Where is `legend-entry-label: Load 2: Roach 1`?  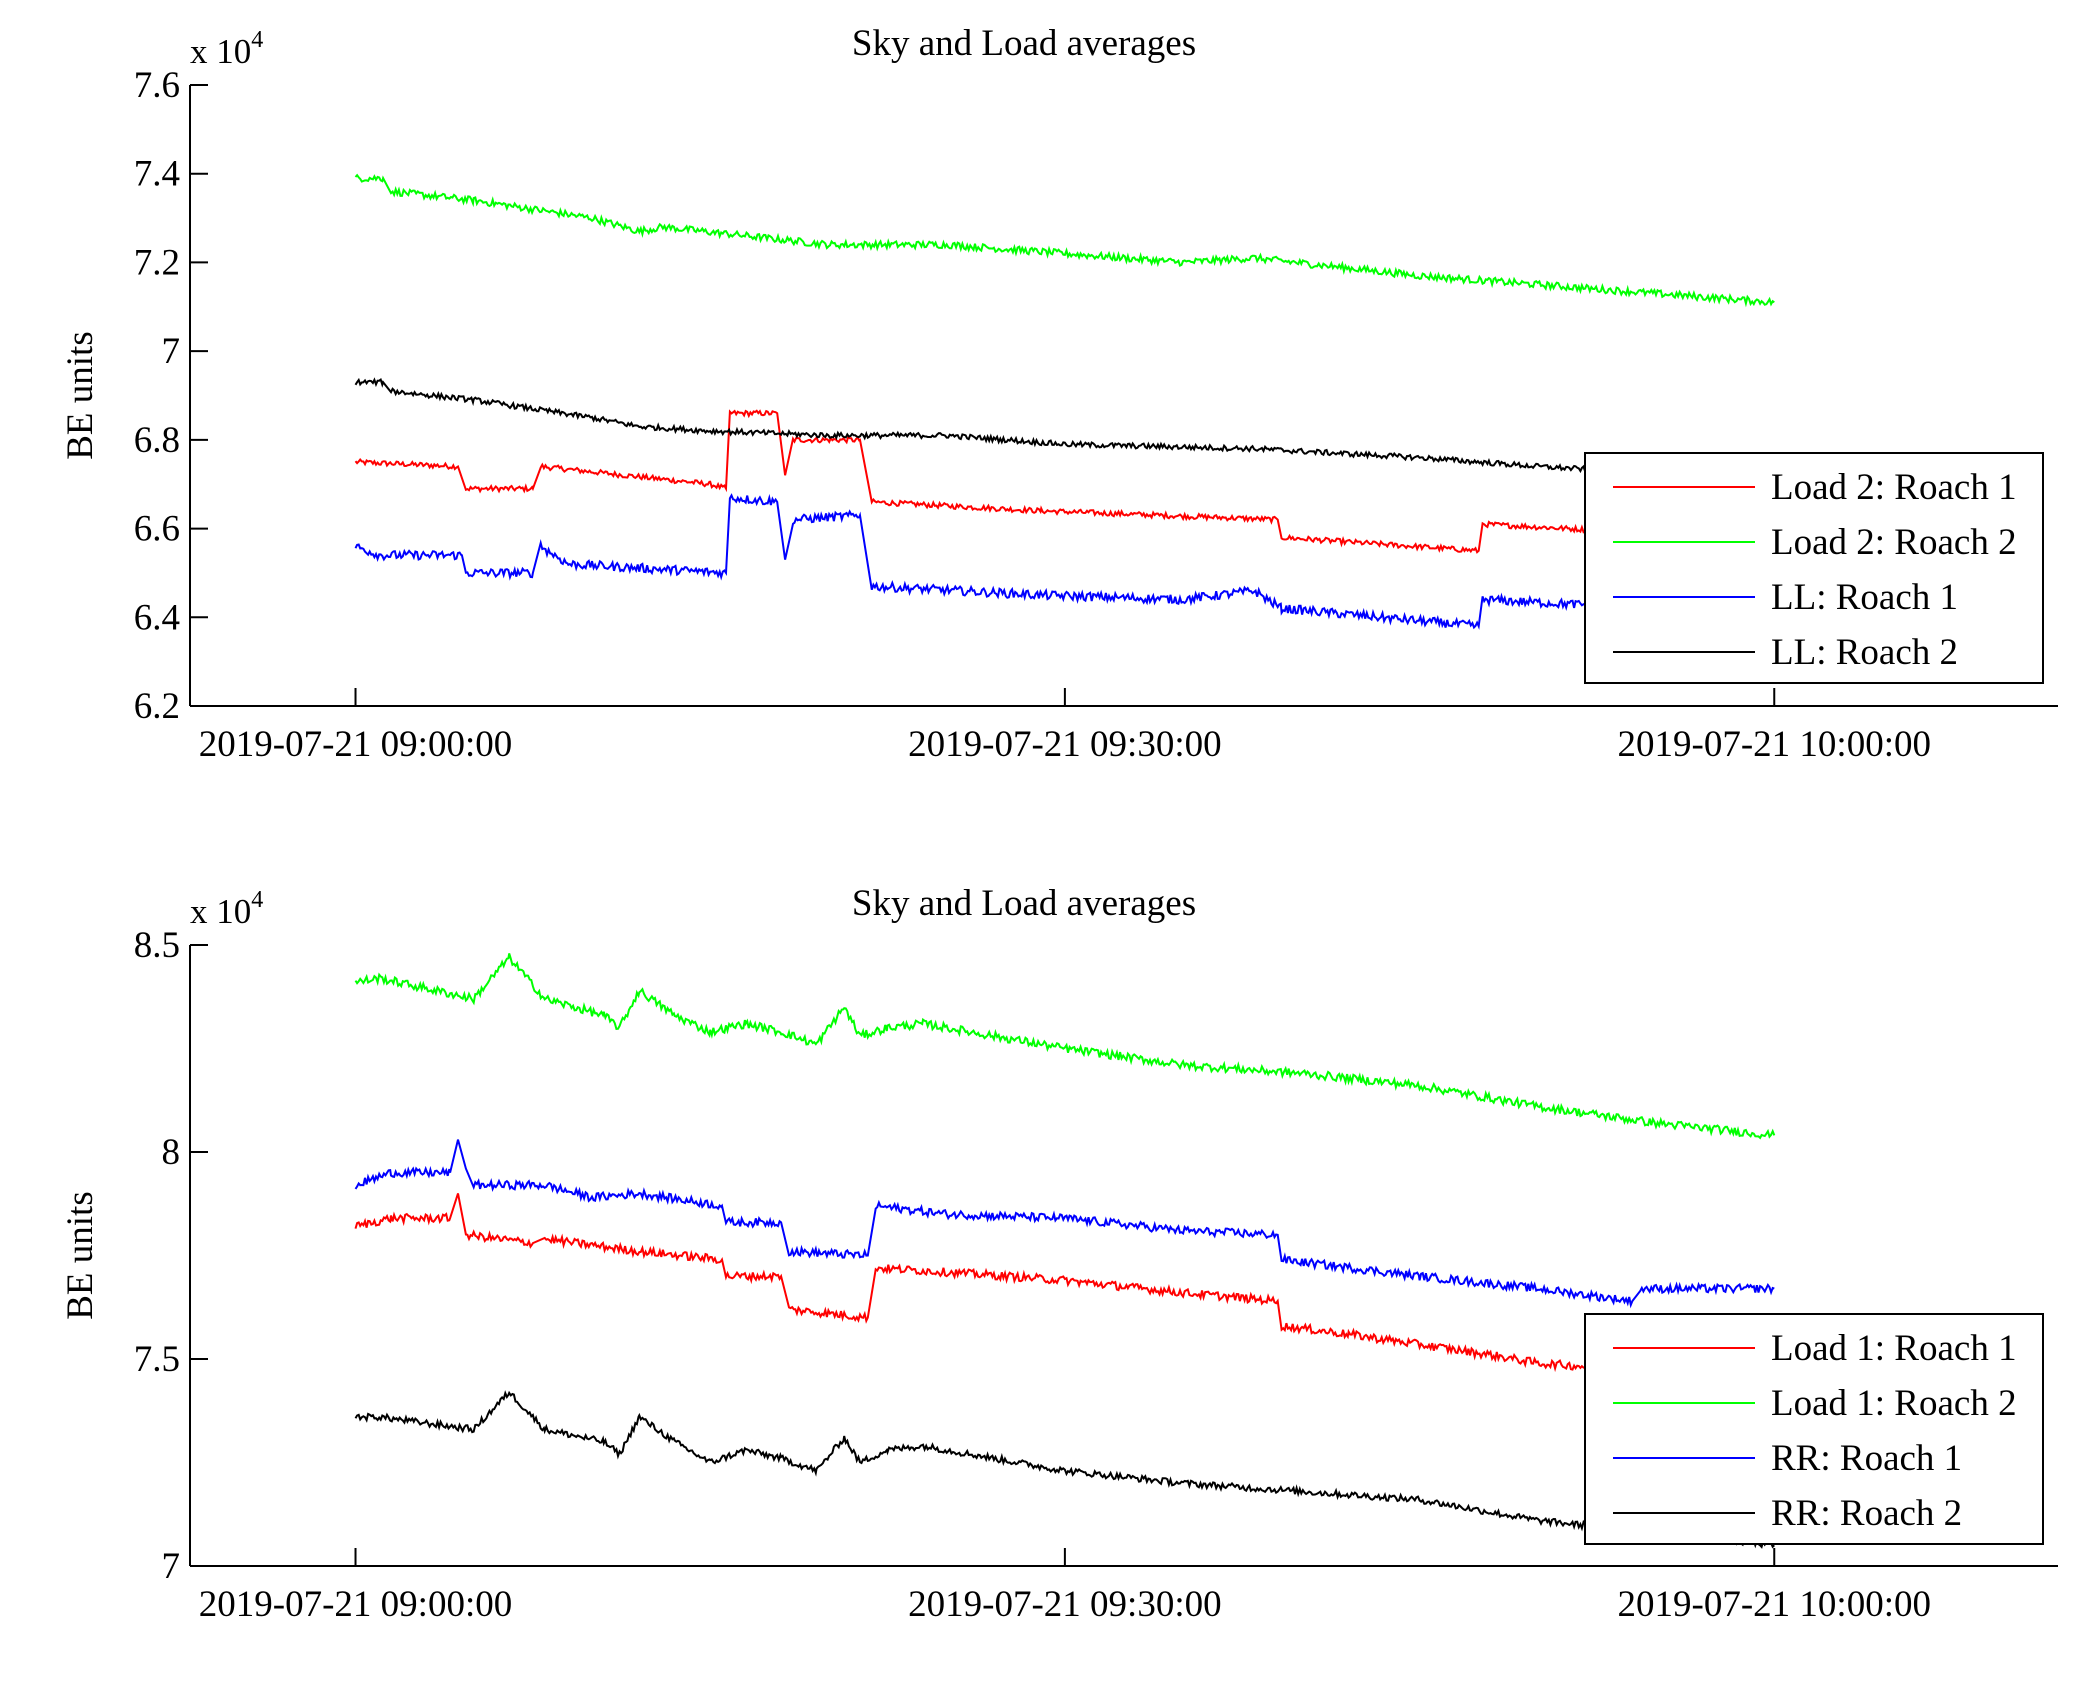 legend-entry-label: Load 2: Roach 1 is located at coordinates (1894, 487).